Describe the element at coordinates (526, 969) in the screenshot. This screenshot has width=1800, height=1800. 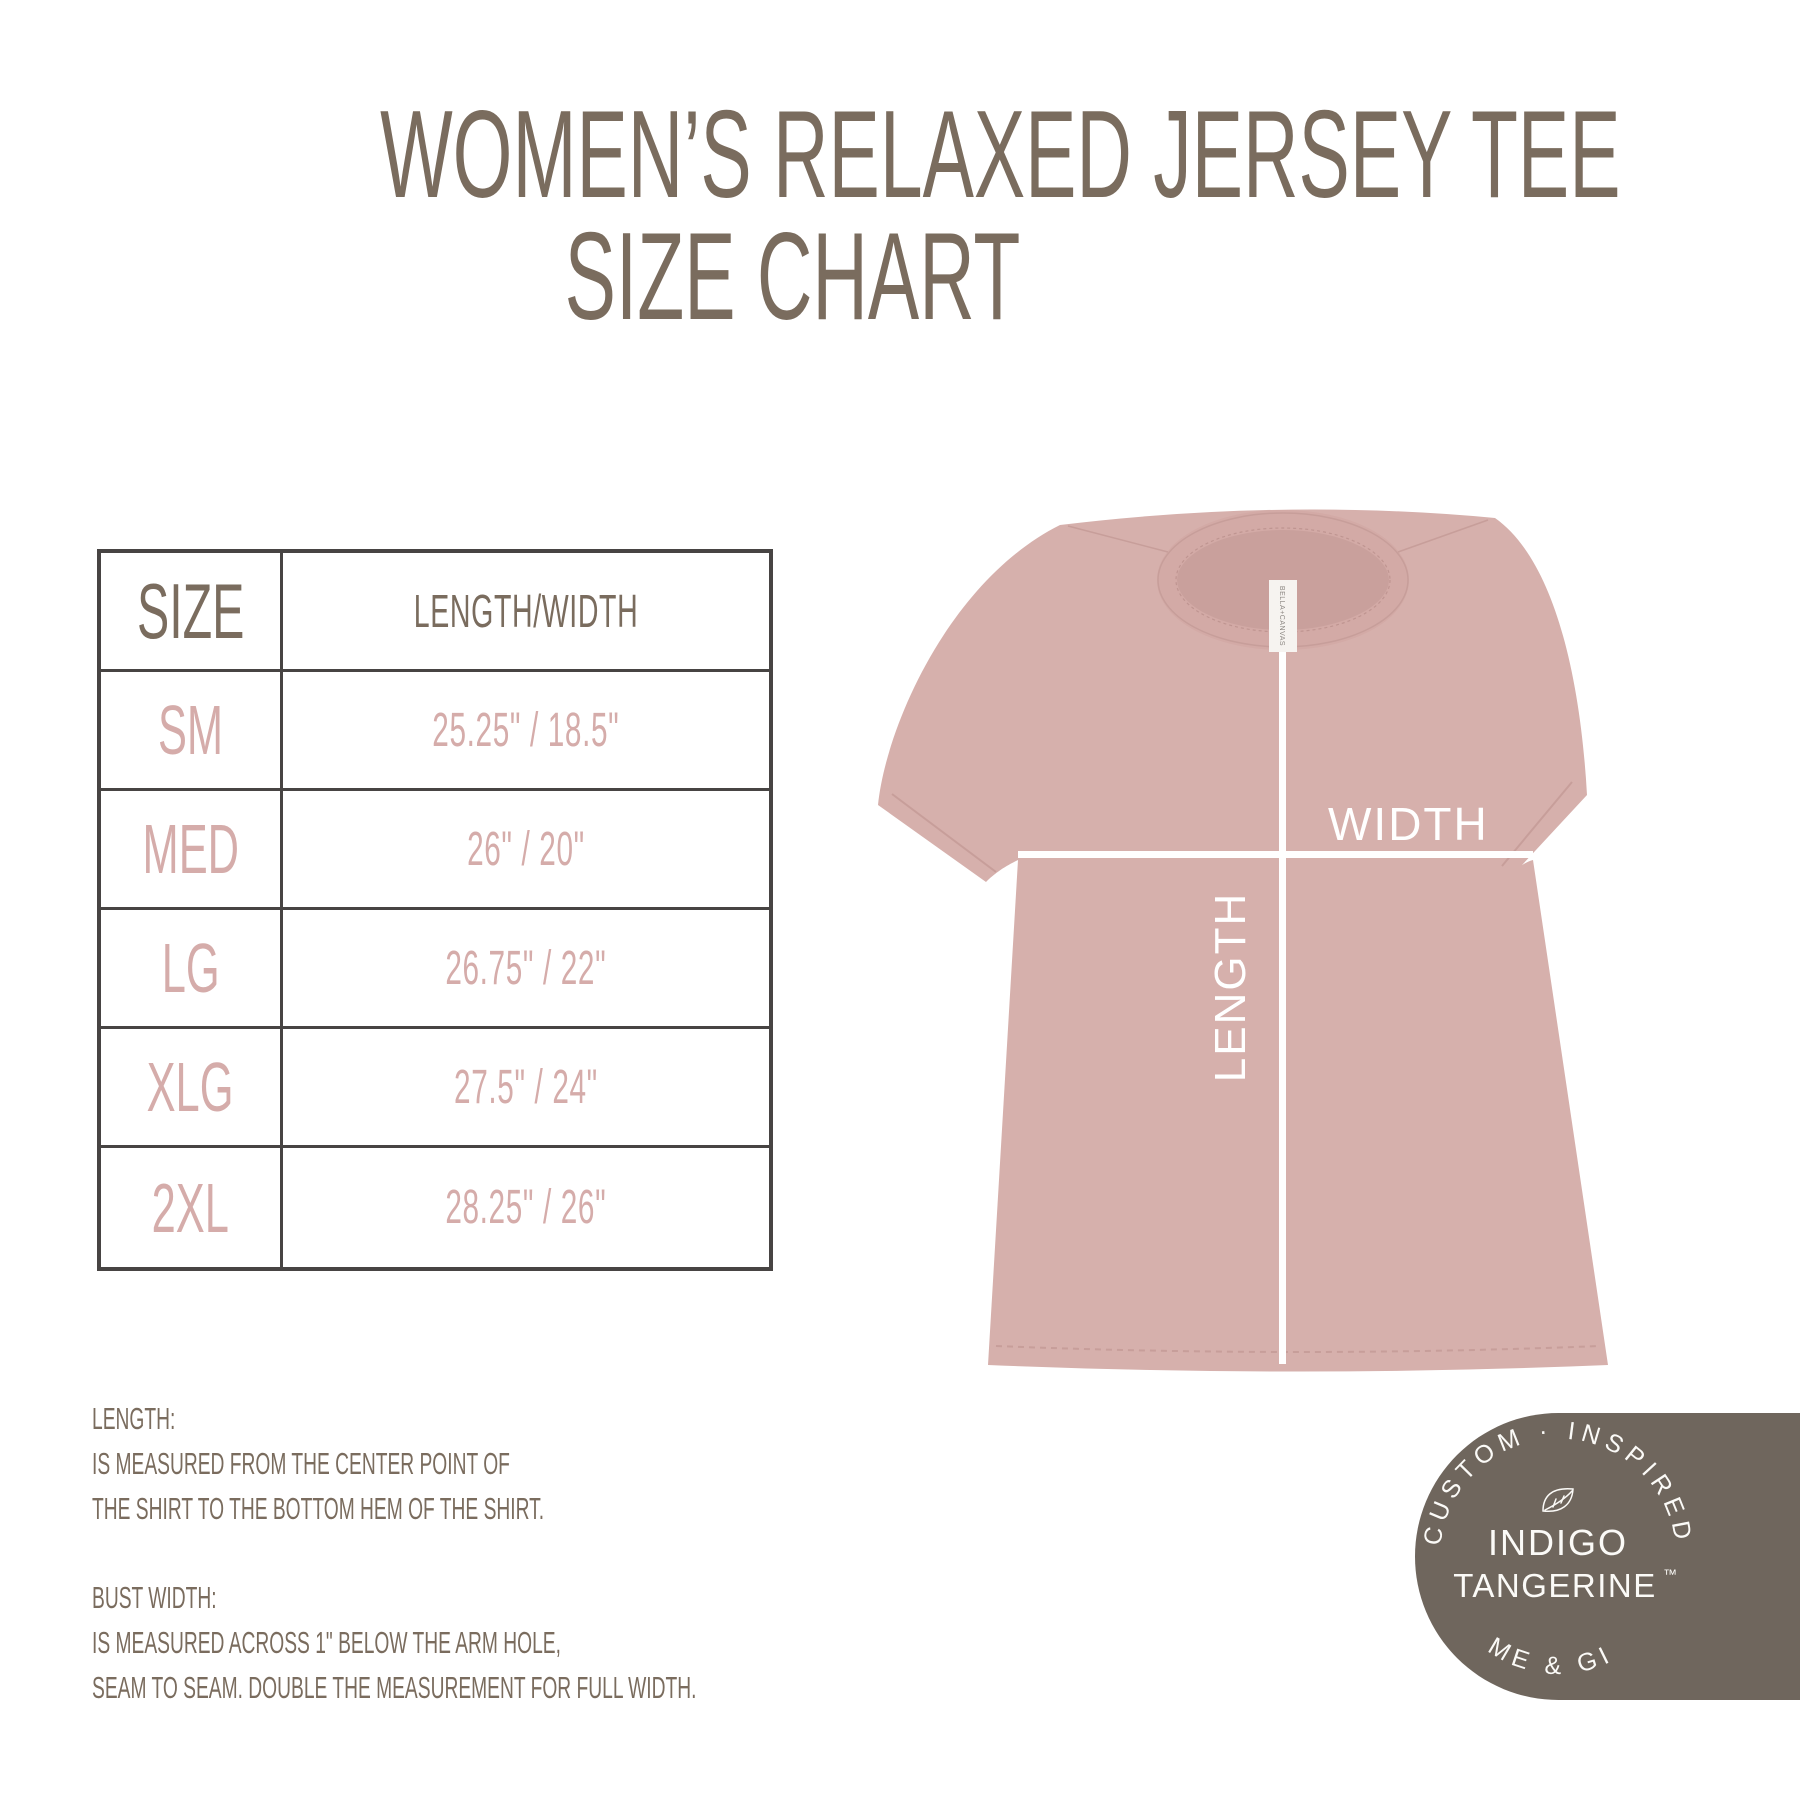
I see `table-row-lg-value: 26.75" / 22"` at that location.